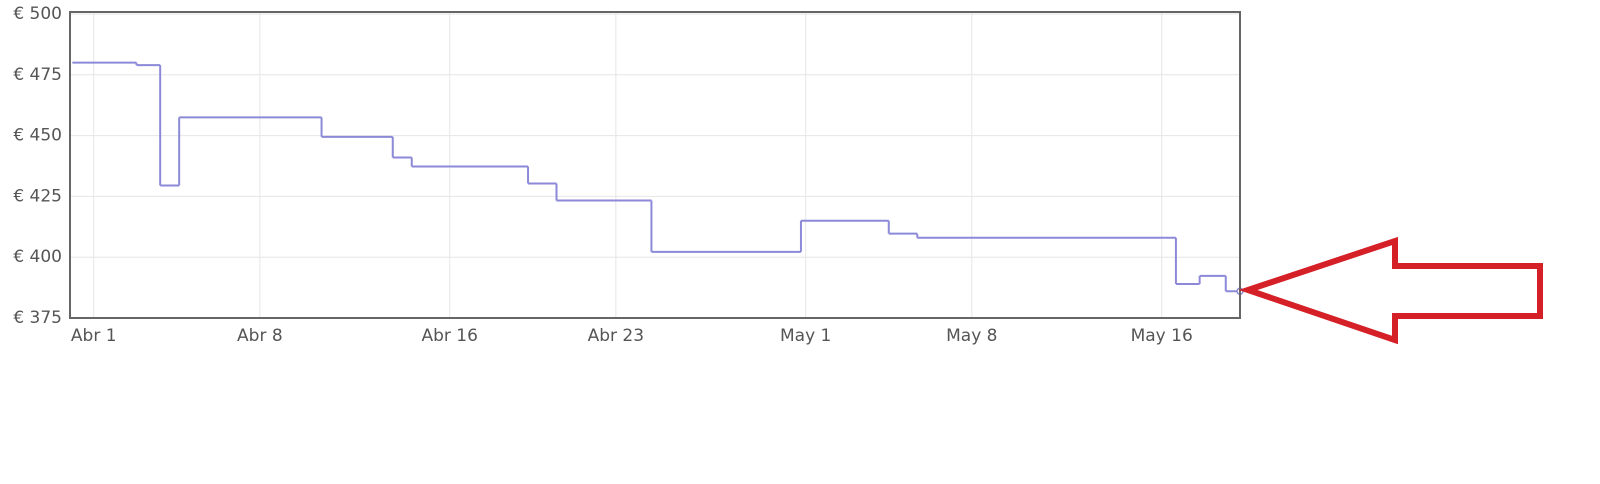 The height and width of the screenshot is (484, 1600). Describe the element at coordinates (94, 336) in the screenshot. I see `x-tick-label: Abr 1` at that location.